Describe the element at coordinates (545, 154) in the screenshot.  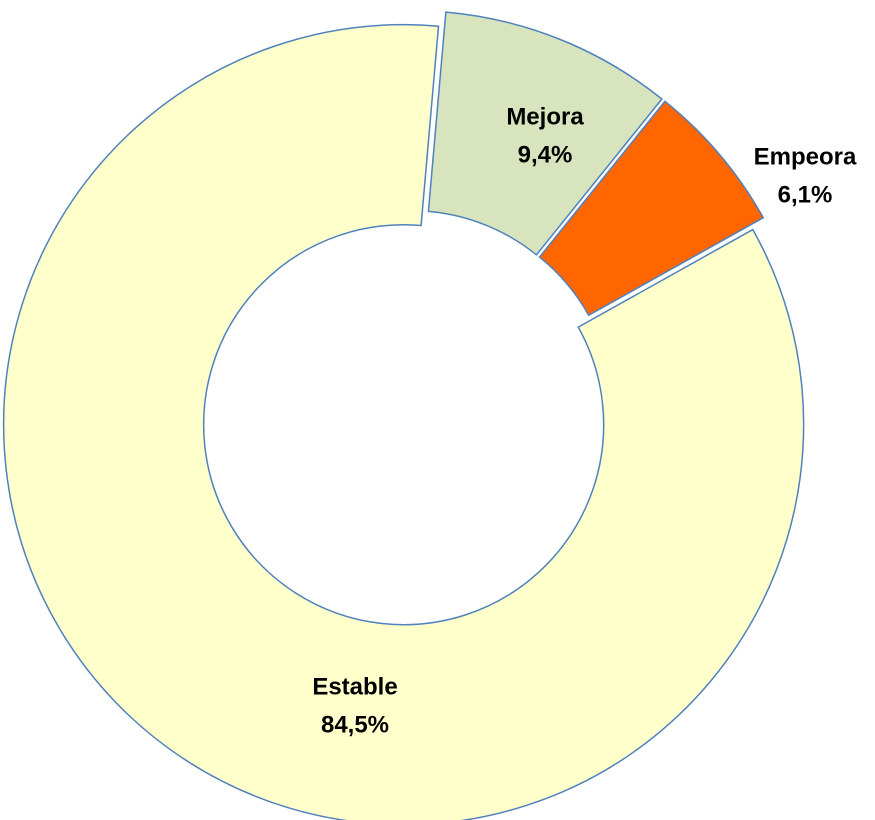
I see `slice-value: 9,4%` at that location.